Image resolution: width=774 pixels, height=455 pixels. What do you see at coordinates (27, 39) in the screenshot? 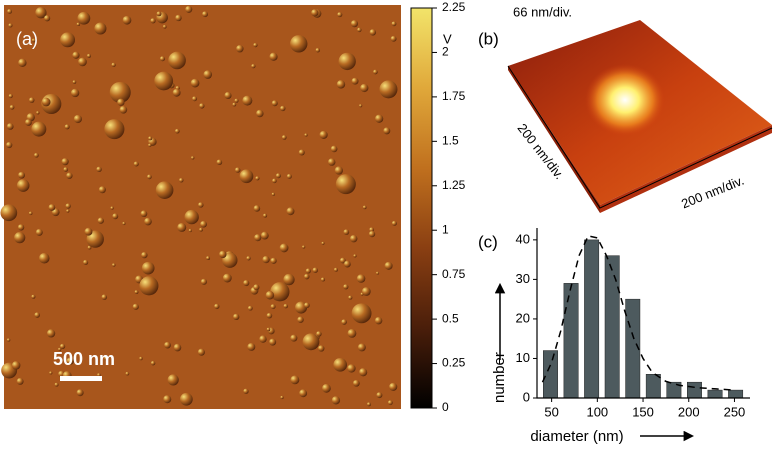
I see `panel-label: (a)` at bounding box center [27, 39].